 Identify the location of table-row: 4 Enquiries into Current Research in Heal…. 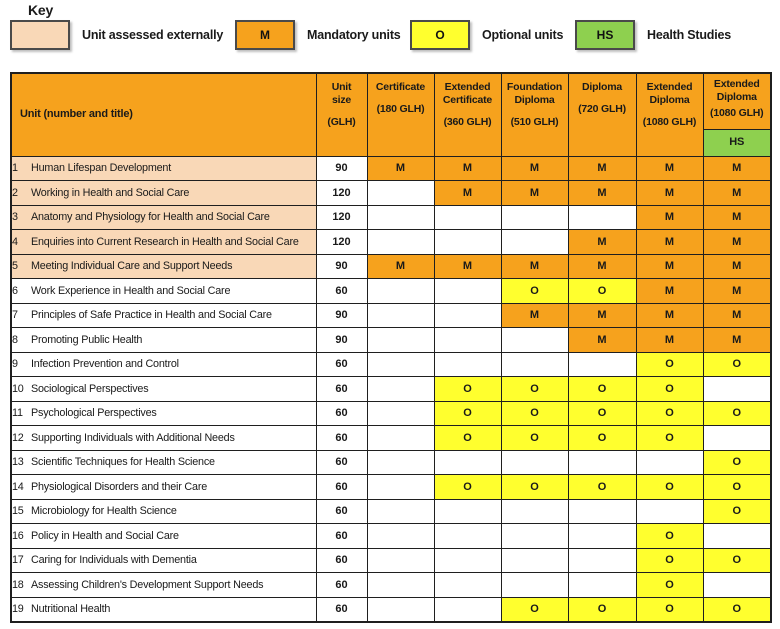
(391, 242).